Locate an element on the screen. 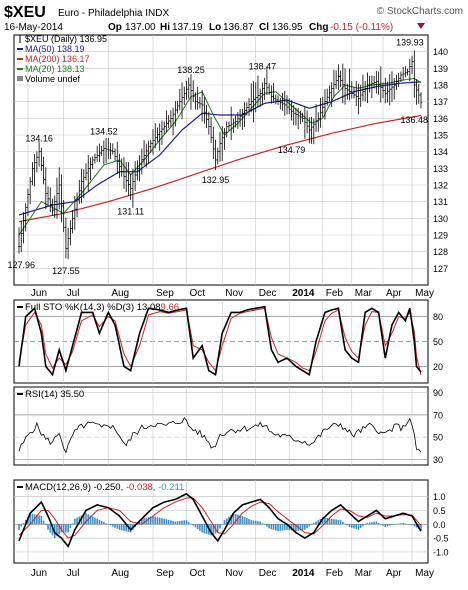 The image size is (468, 590). x-tick-label: Feb is located at coordinates (335, 573).